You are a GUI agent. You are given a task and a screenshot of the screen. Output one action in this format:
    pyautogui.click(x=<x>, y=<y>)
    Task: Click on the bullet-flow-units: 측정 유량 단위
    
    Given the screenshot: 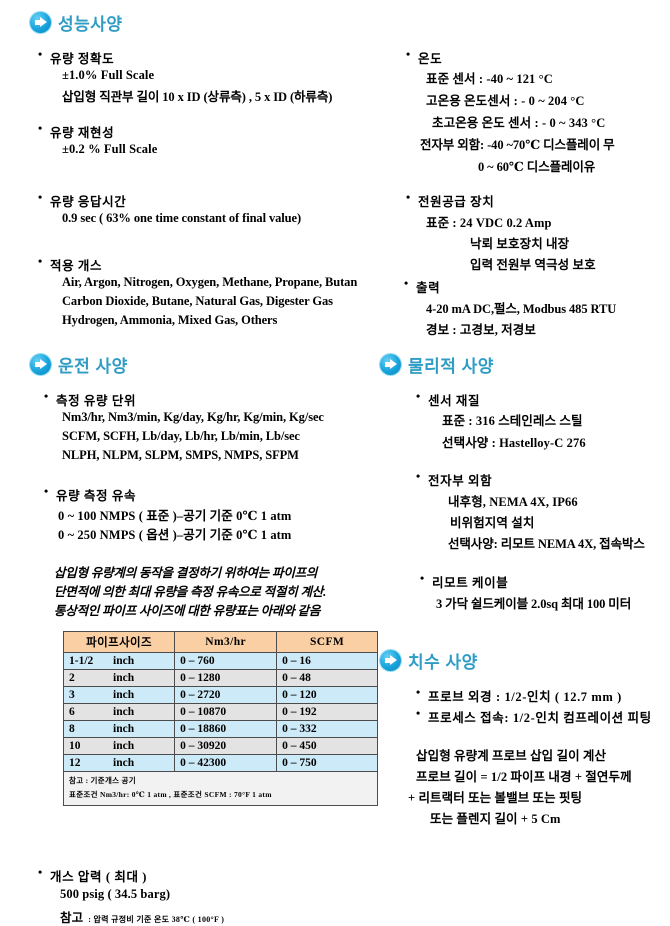 What is the action you would take?
    pyautogui.click(x=90, y=399)
    